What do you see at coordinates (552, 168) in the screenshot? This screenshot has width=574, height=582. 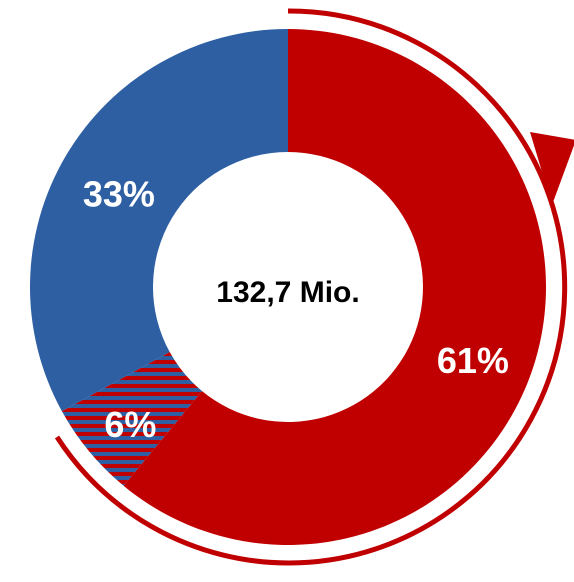 I see `arrow-head` at bounding box center [552, 168].